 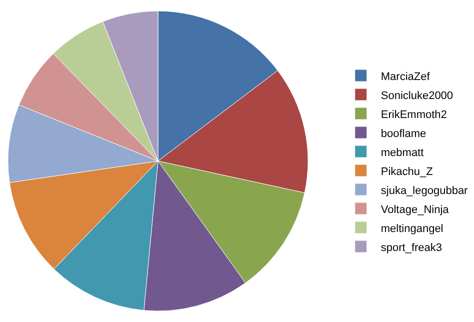 I want to click on legend-label: meltingangel, so click(x=412, y=228).